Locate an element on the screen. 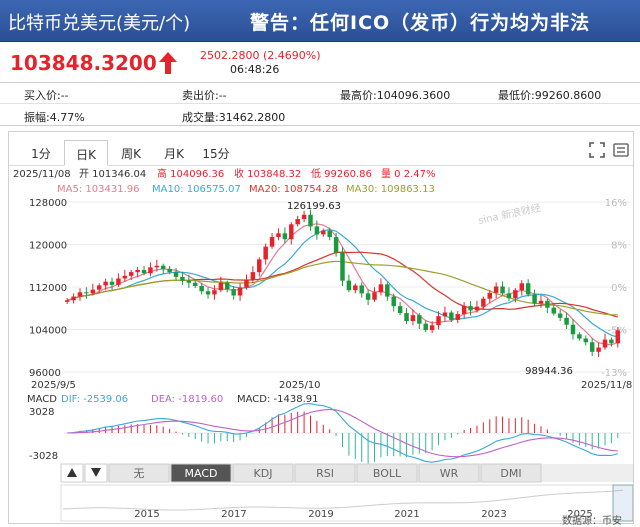  timeline-navigator: 2015 2017 2019 2021 2023 2025 is located at coordinates (346, 503).